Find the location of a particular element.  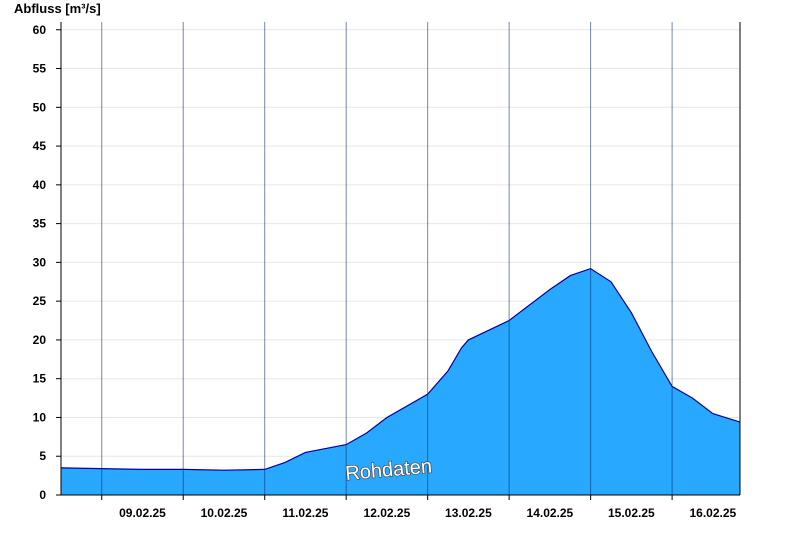

x-tick-label: 16.02.25 is located at coordinates (712, 513).